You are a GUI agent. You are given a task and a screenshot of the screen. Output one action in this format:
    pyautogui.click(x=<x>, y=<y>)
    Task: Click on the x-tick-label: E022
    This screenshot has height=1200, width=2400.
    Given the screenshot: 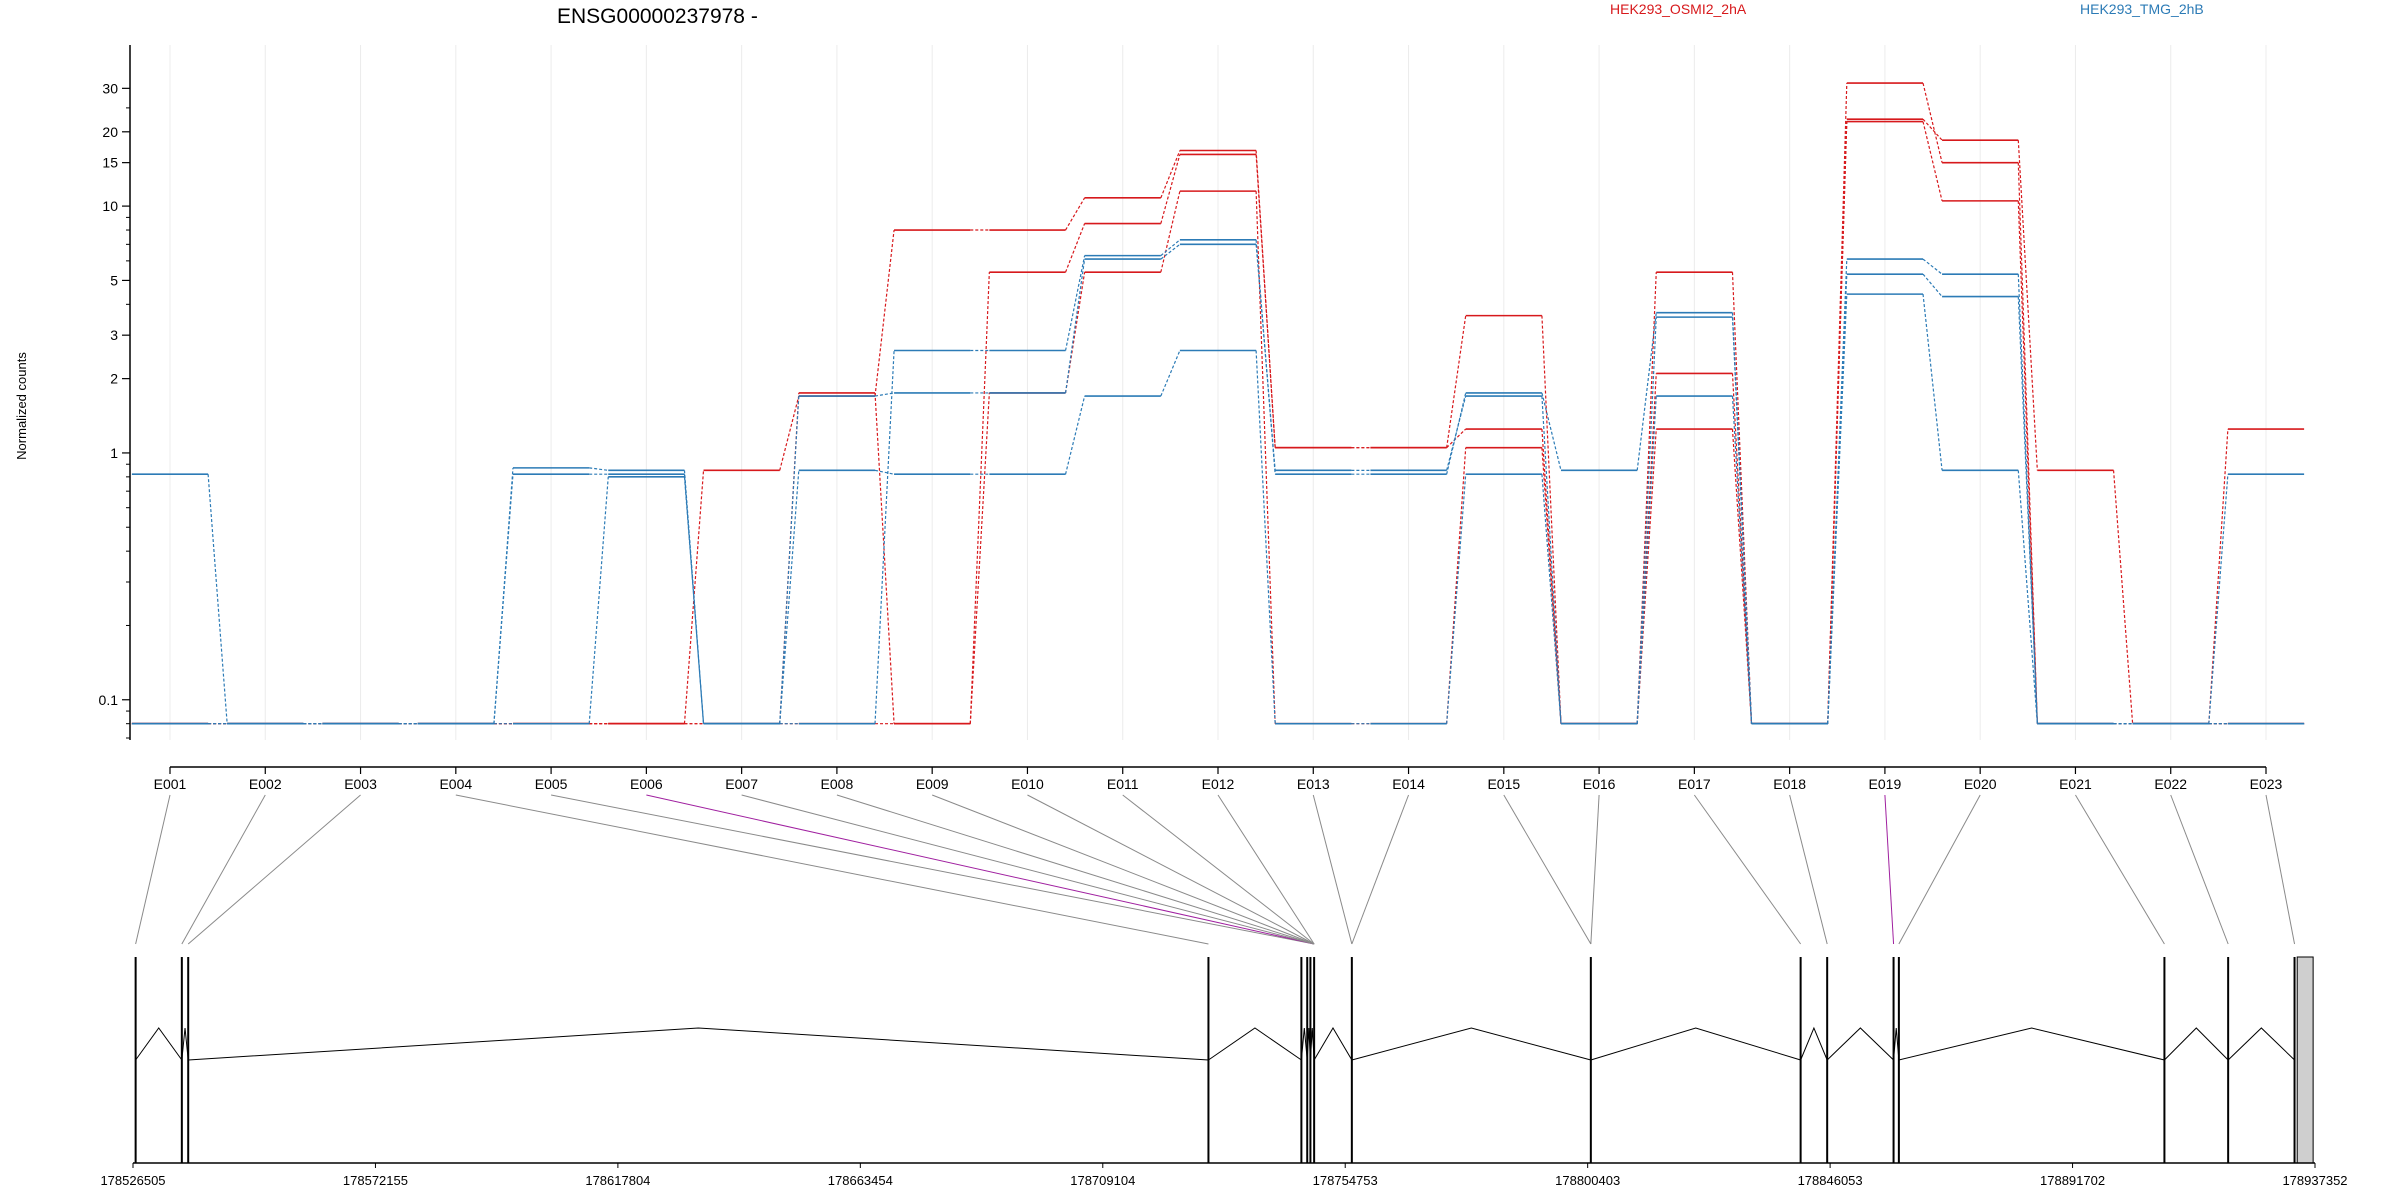 What is the action you would take?
    pyautogui.click(x=2170, y=784)
    